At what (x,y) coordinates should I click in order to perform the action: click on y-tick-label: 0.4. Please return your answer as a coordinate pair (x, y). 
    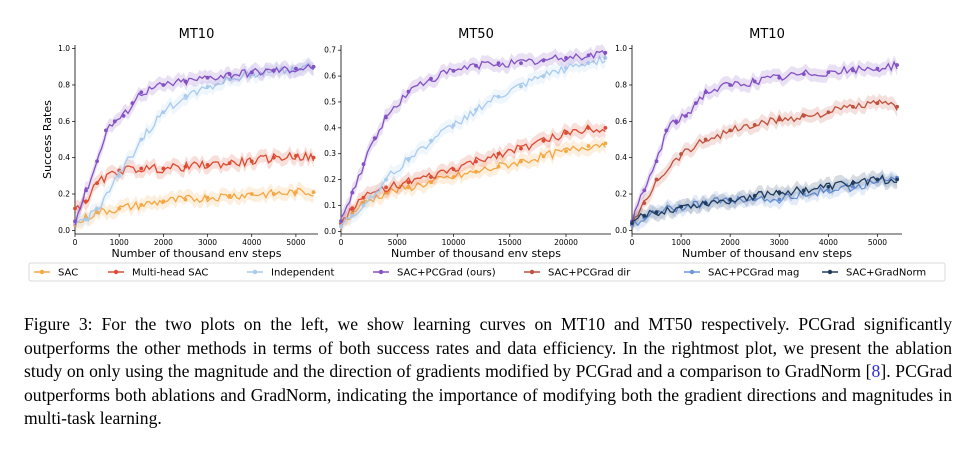
    Looking at the image, I should click on (64, 157).